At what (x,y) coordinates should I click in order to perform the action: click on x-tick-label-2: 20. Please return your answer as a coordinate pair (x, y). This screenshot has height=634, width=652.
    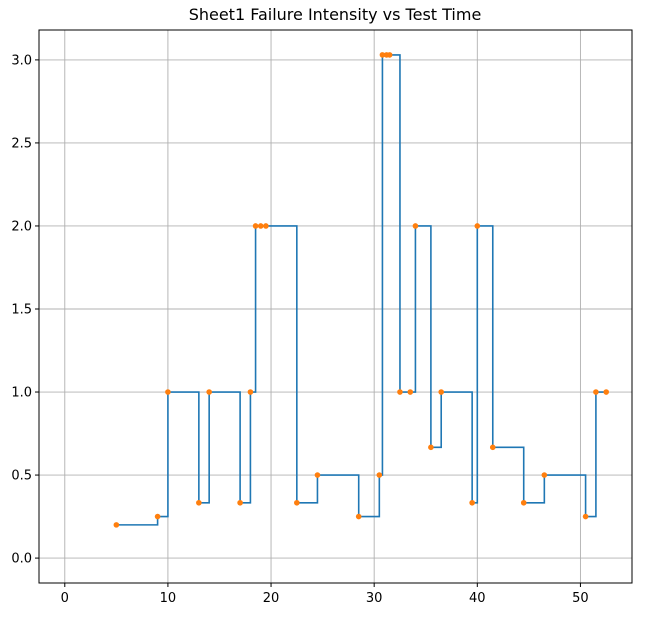
    Looking at the image, I should click on (271, 598).